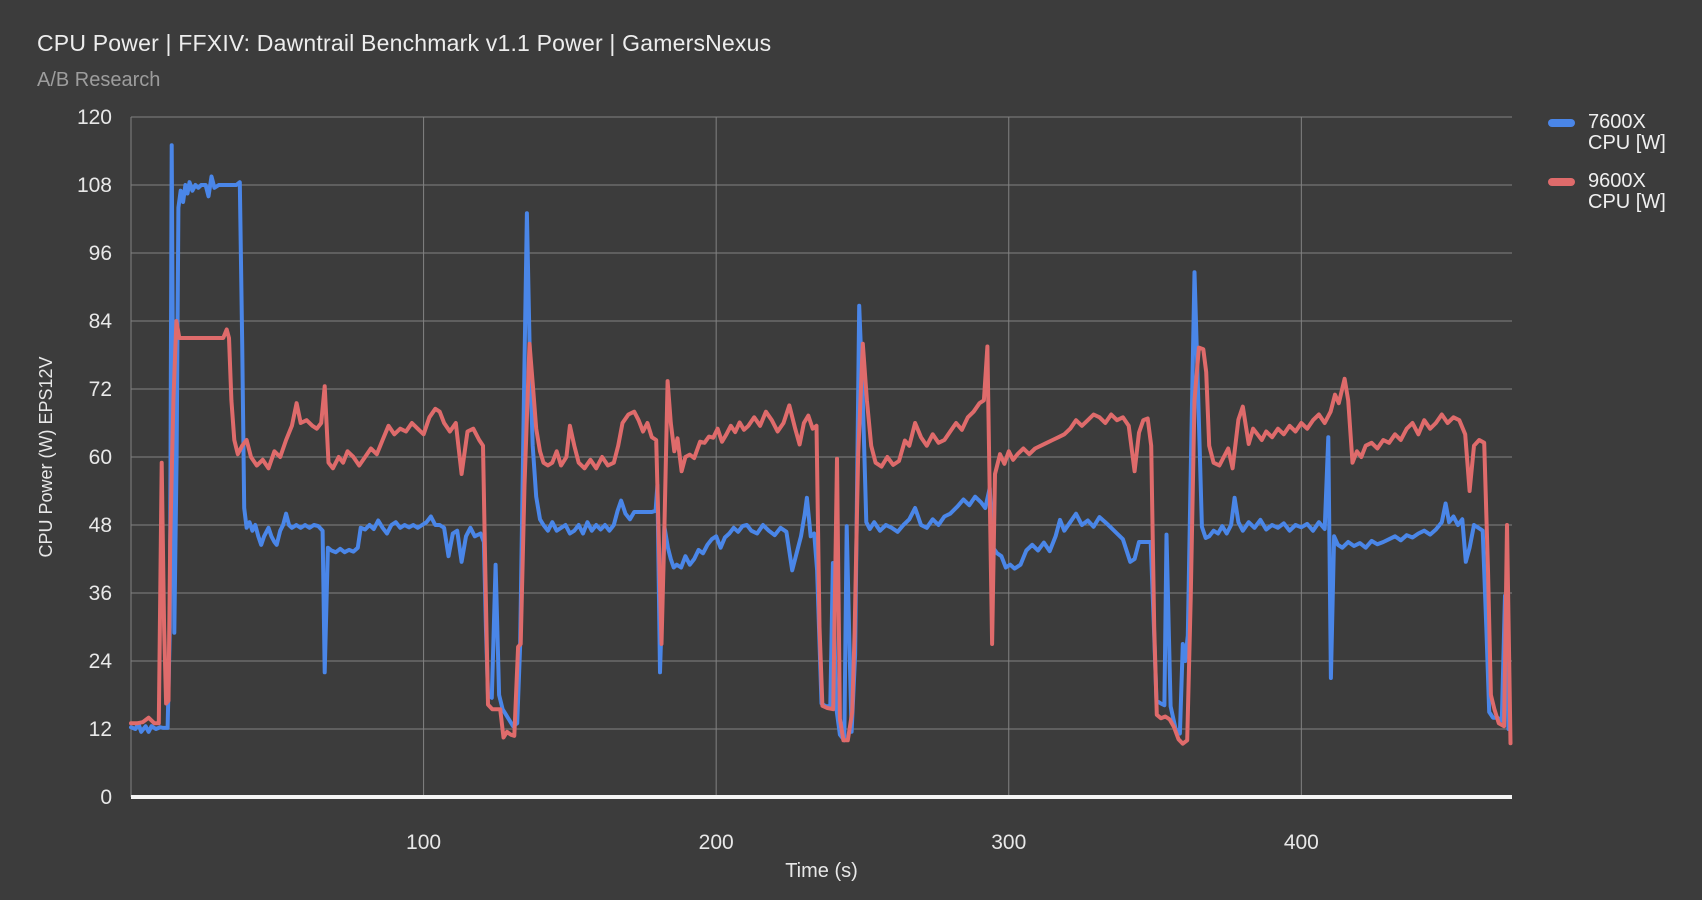 The height and width of the screenshot is (900, 1702). I want to click on legend-label-9600x: 9600X CPU [W], so click(1627, 192).